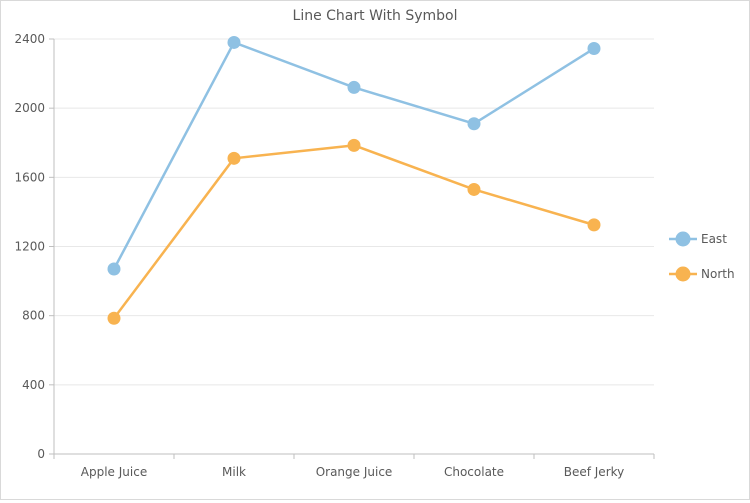 The height and width of the screenshot is (503, 750). What do you see at coordinates (41, 454) in the screenshot?
I see `y-tick-label: 0` at bounding box center [41, 454].